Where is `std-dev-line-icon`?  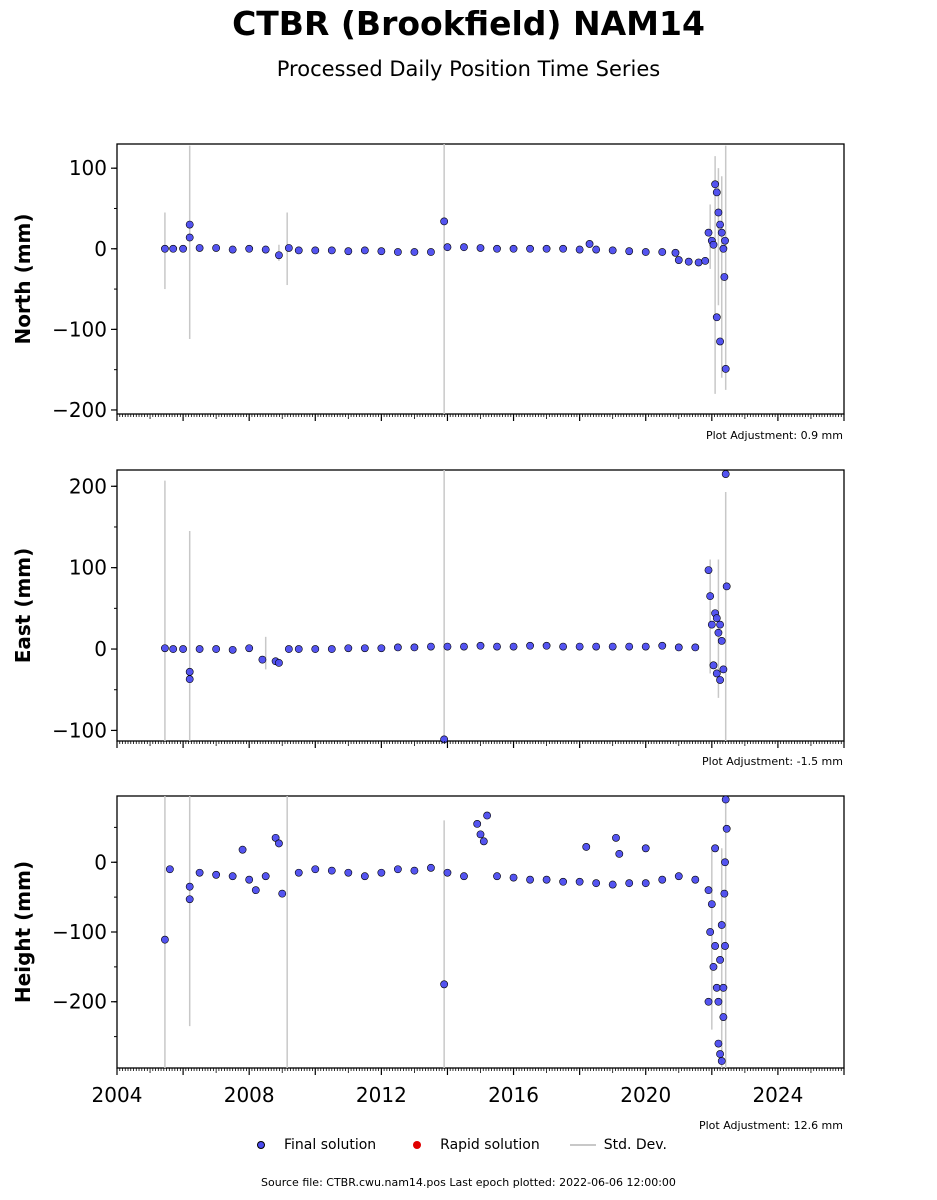 std-dev-line-icon is located at coordinates (582, 1145).